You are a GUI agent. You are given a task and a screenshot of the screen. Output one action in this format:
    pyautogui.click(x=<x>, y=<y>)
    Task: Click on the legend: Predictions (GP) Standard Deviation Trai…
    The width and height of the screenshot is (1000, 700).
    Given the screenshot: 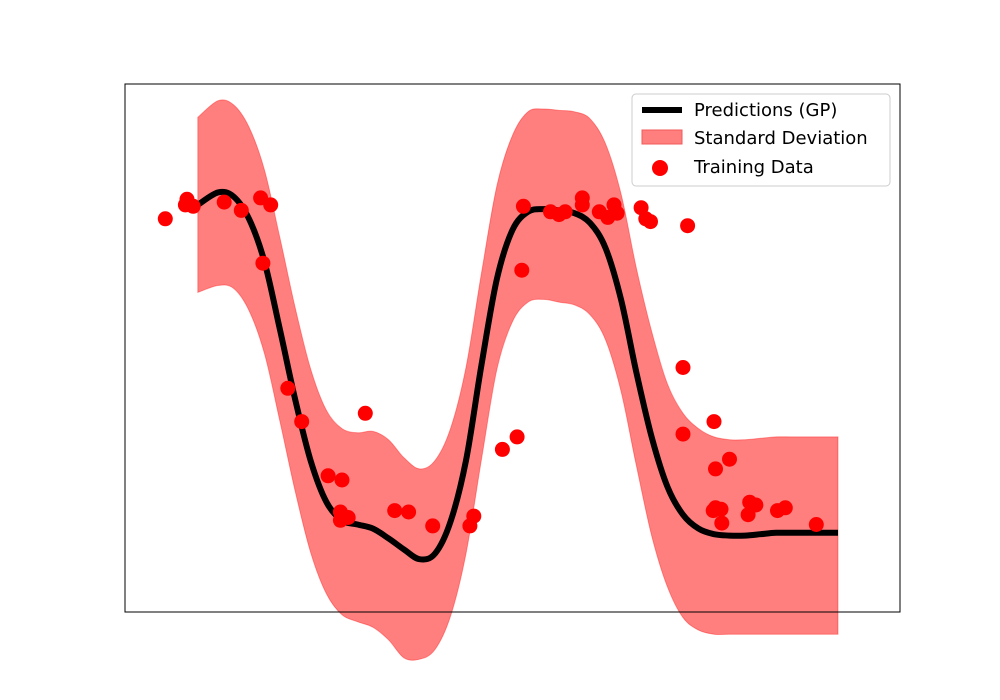 What is the action you would take?
    pyautogui.click(x=761, y=140)
    